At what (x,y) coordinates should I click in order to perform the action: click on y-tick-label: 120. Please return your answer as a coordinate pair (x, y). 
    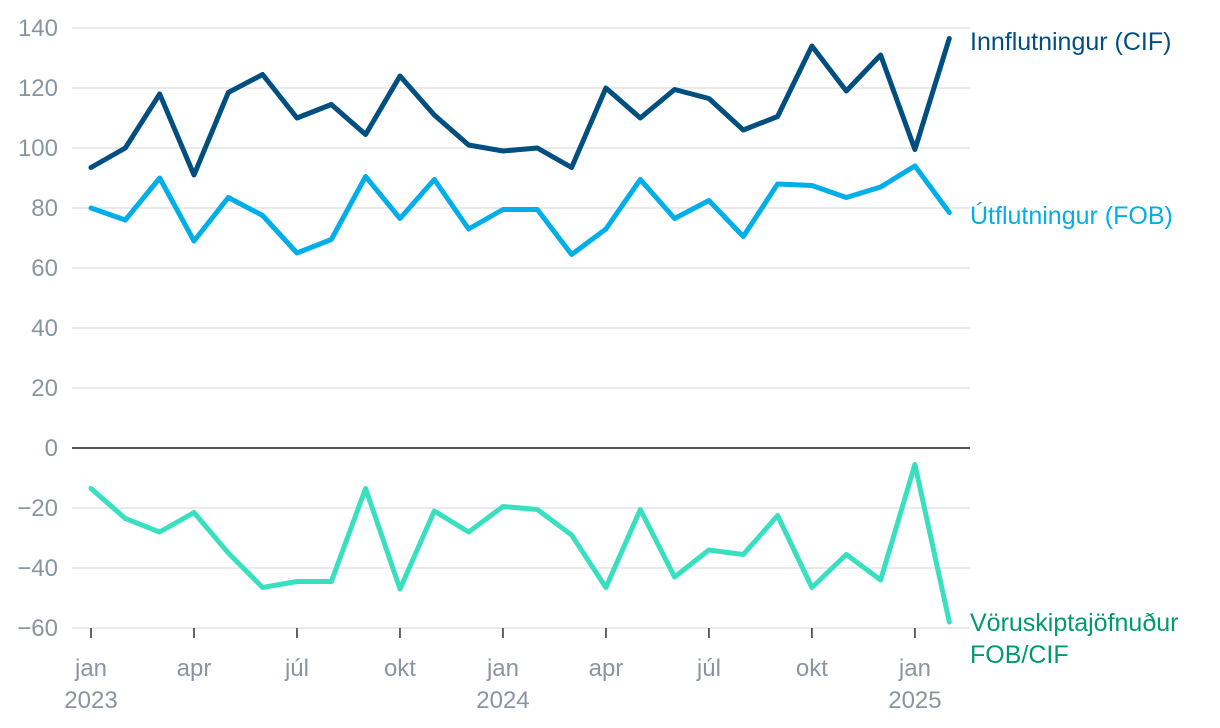
    Looking at the image, I should click on (38, 88).